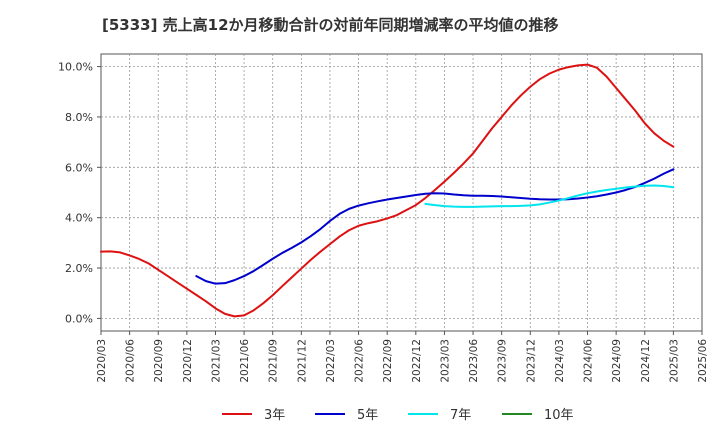  Describe the element at coordinates (367, 415) in the screenshot. I see `legend-label: 5年` at that location.